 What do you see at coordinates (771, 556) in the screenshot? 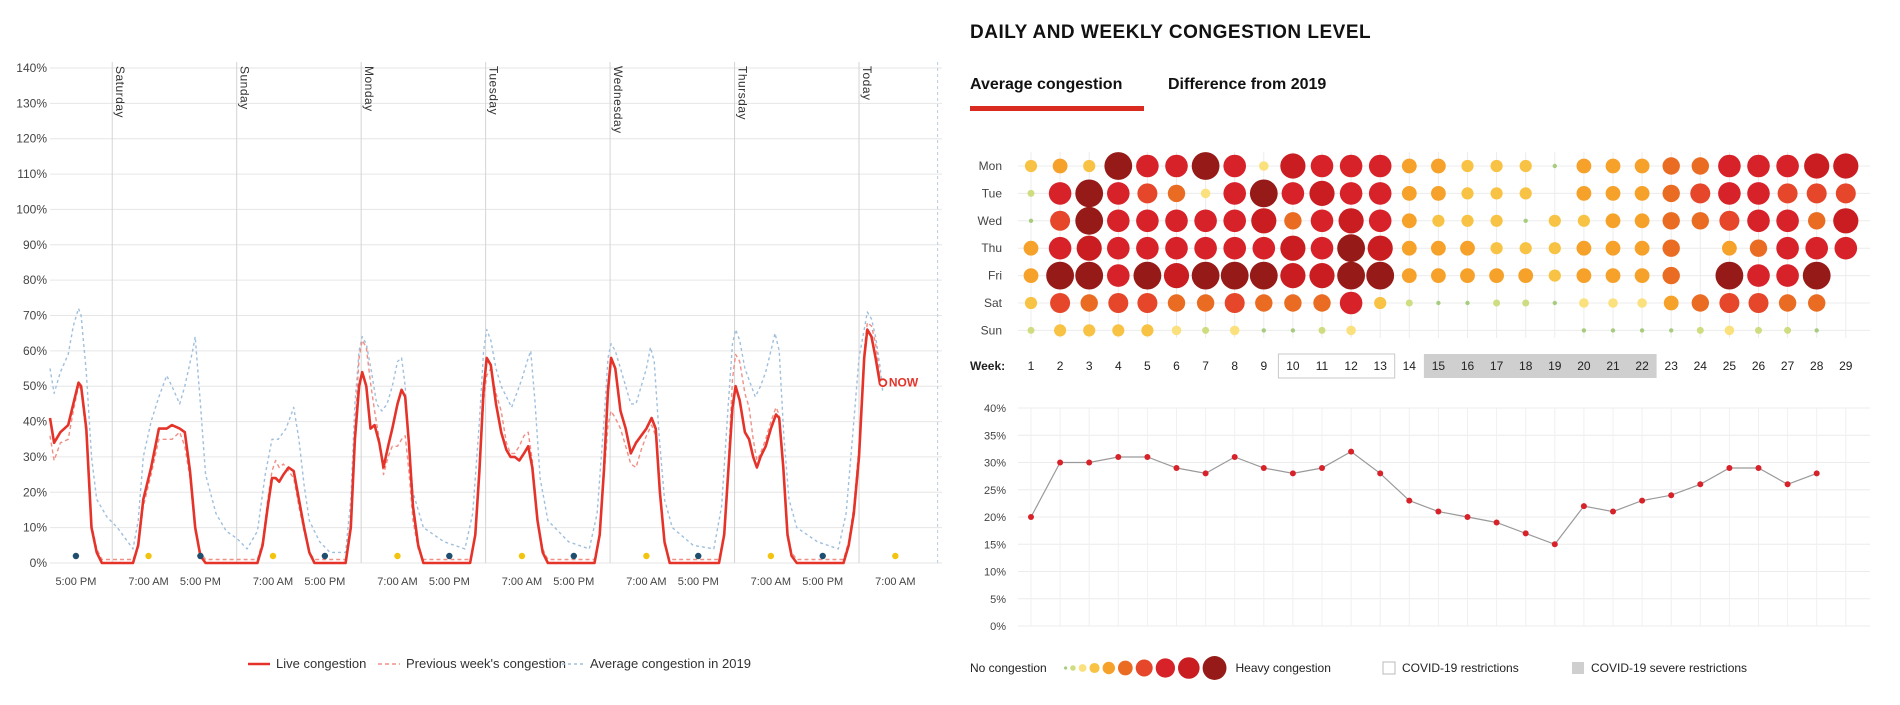
I see `morning-marker` at bounding box center [771, 556].